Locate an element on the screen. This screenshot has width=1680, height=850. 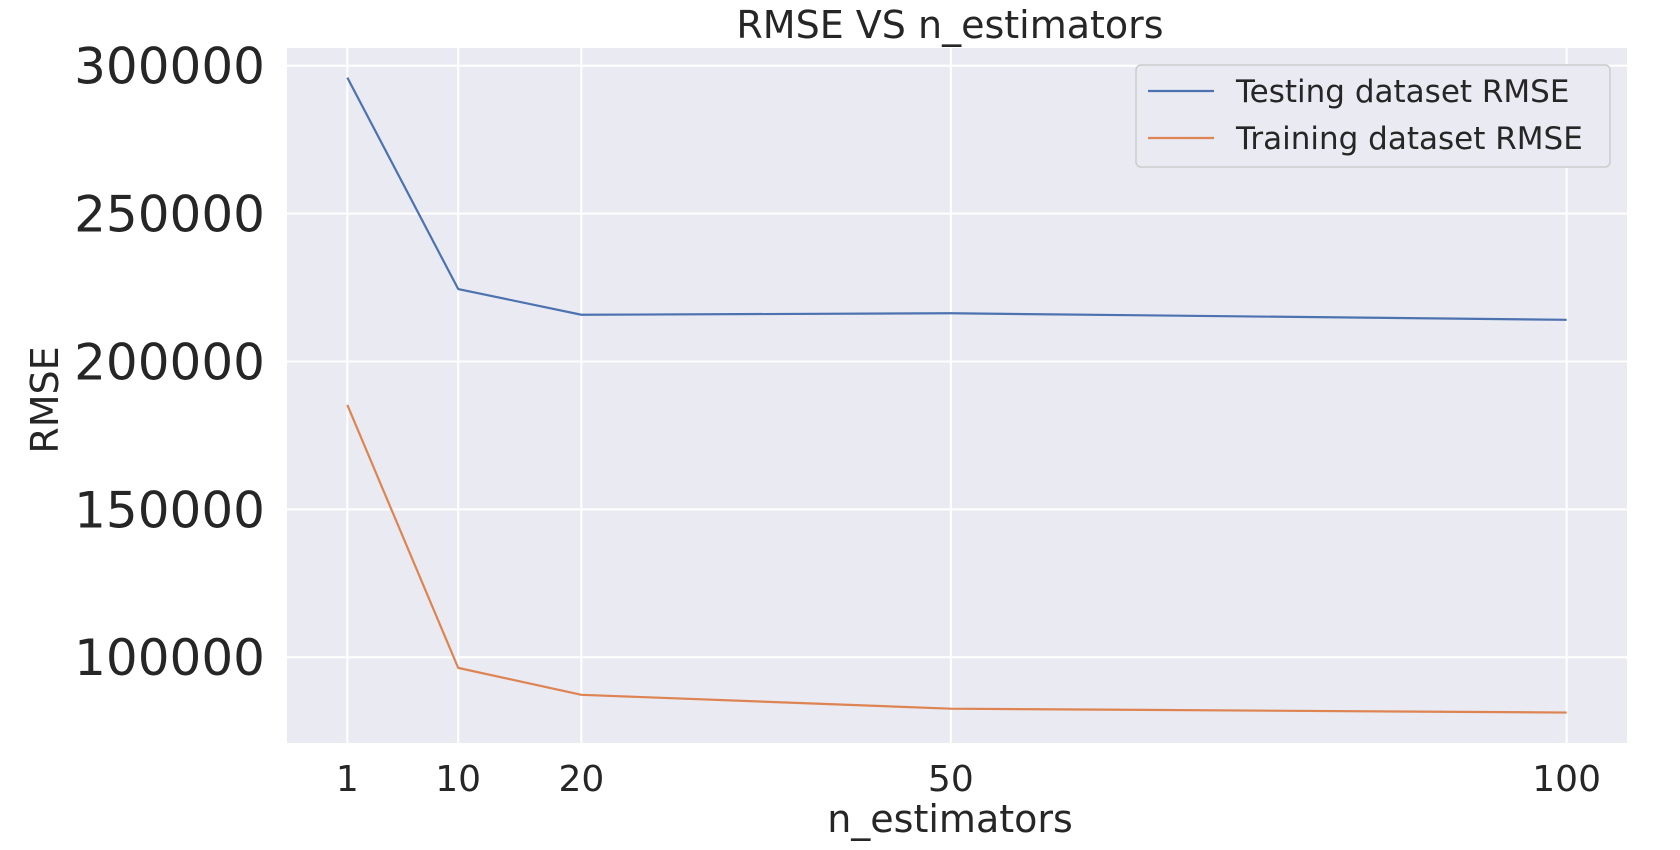
x-tick-label: 20 is located at coordinates (581, 779).